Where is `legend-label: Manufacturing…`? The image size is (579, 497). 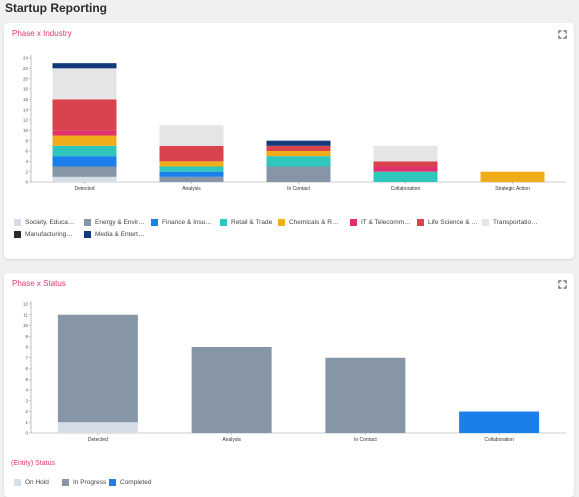
legend-label: Manufacturing… is located at coordinates (49, 234).